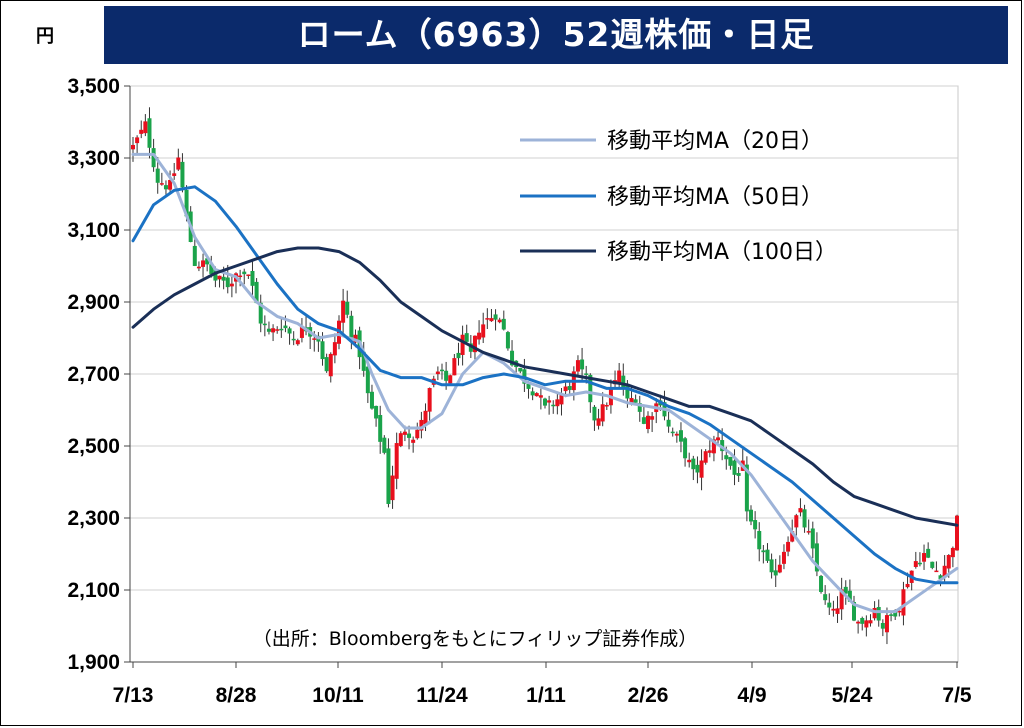 The image size is (1024, 728). What do you see at coordinates (475, 639) in the screenshot?
I see `source-note: （出所：Bloombergをもとにフィリップ証券作成）` at bounding box center [475, 639].